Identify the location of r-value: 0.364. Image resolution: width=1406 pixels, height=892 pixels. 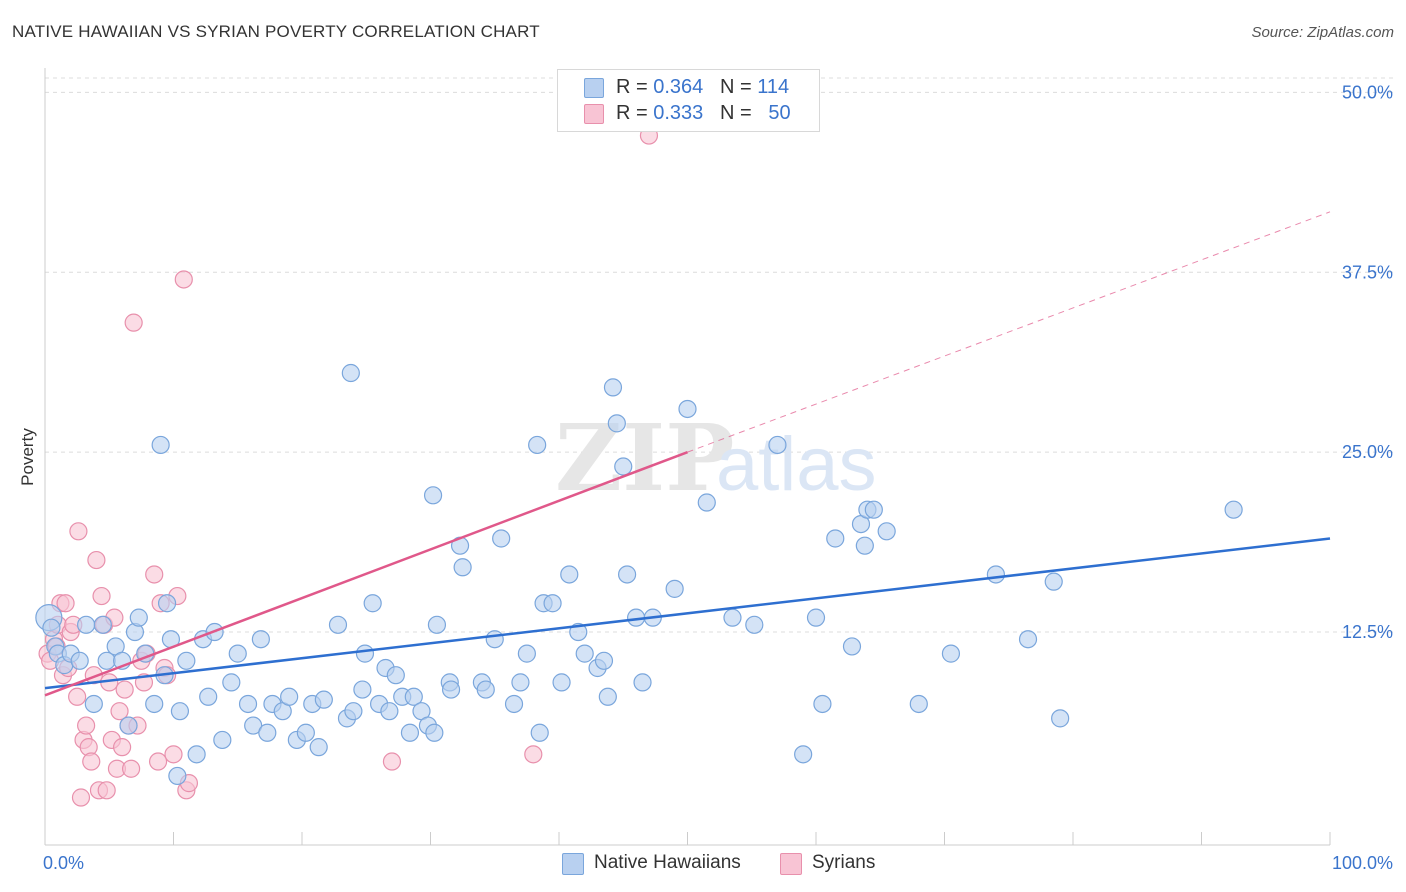
(678, 87).